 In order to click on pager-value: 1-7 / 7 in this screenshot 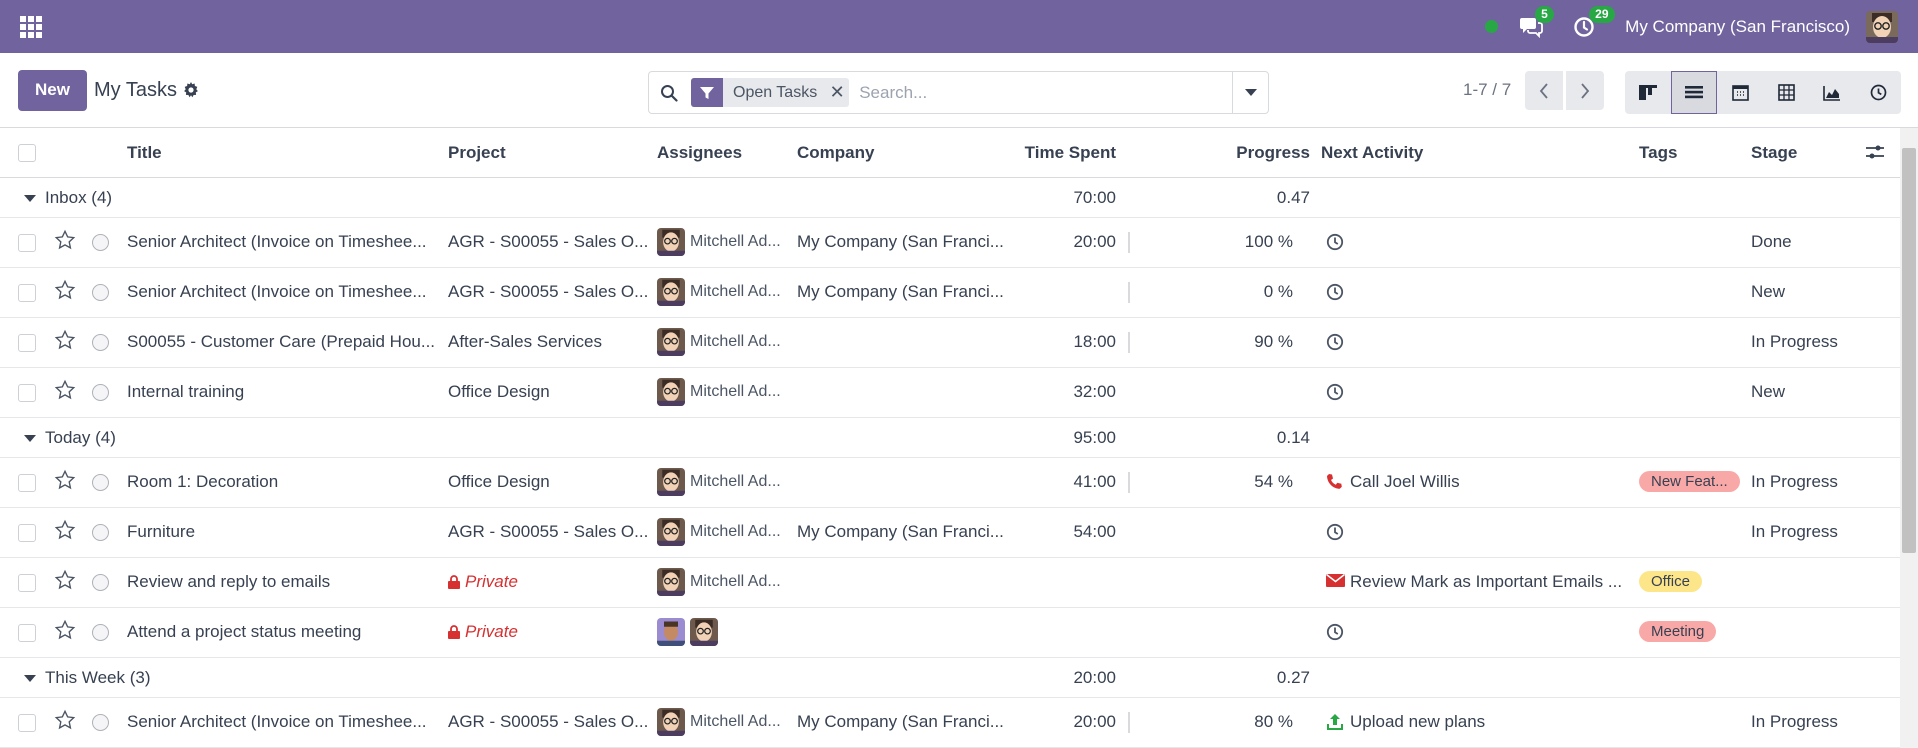, I will do `click(1487, 89)`.